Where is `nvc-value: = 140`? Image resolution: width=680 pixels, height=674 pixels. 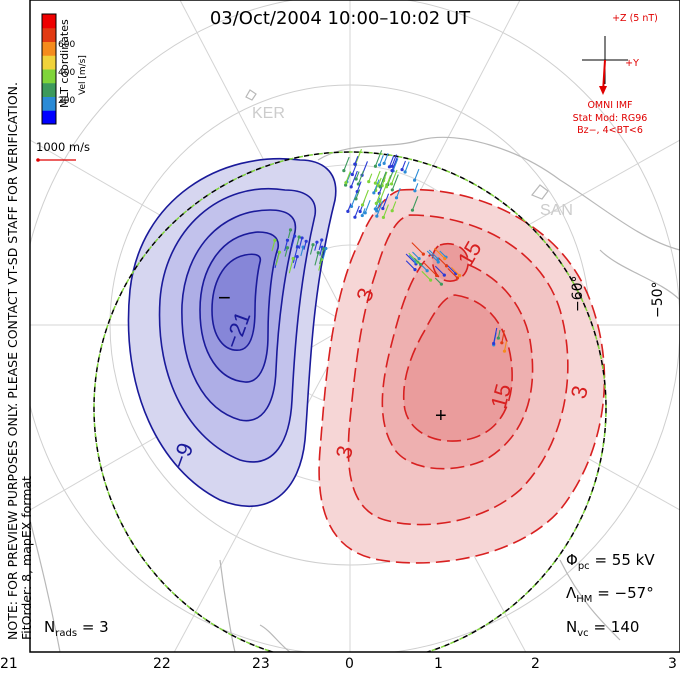 nvc-value: = 140 is located at coordinates (616, 627).